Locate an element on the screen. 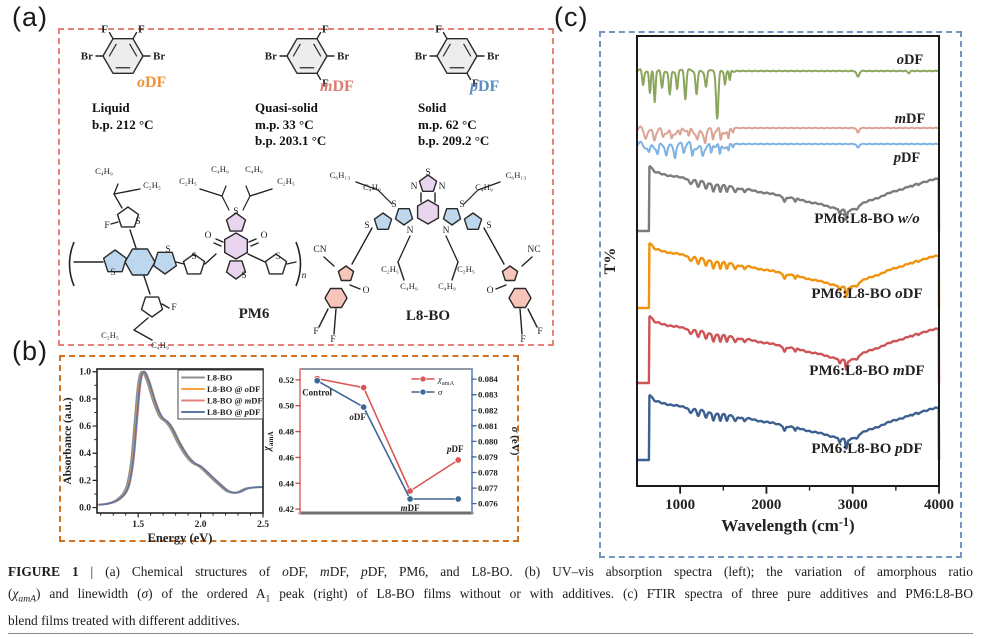 The image size is (981, 639). mdf-label: mDF is located at coordinates (337, 86).